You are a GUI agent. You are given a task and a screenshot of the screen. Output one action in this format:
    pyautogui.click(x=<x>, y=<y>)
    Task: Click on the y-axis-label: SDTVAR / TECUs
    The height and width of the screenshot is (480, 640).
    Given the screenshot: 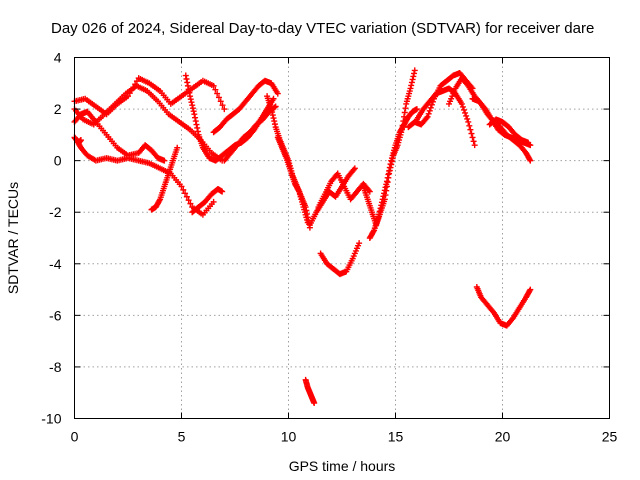 What is the action you would take?
    pyautogui.click(x=13, y=238)
    